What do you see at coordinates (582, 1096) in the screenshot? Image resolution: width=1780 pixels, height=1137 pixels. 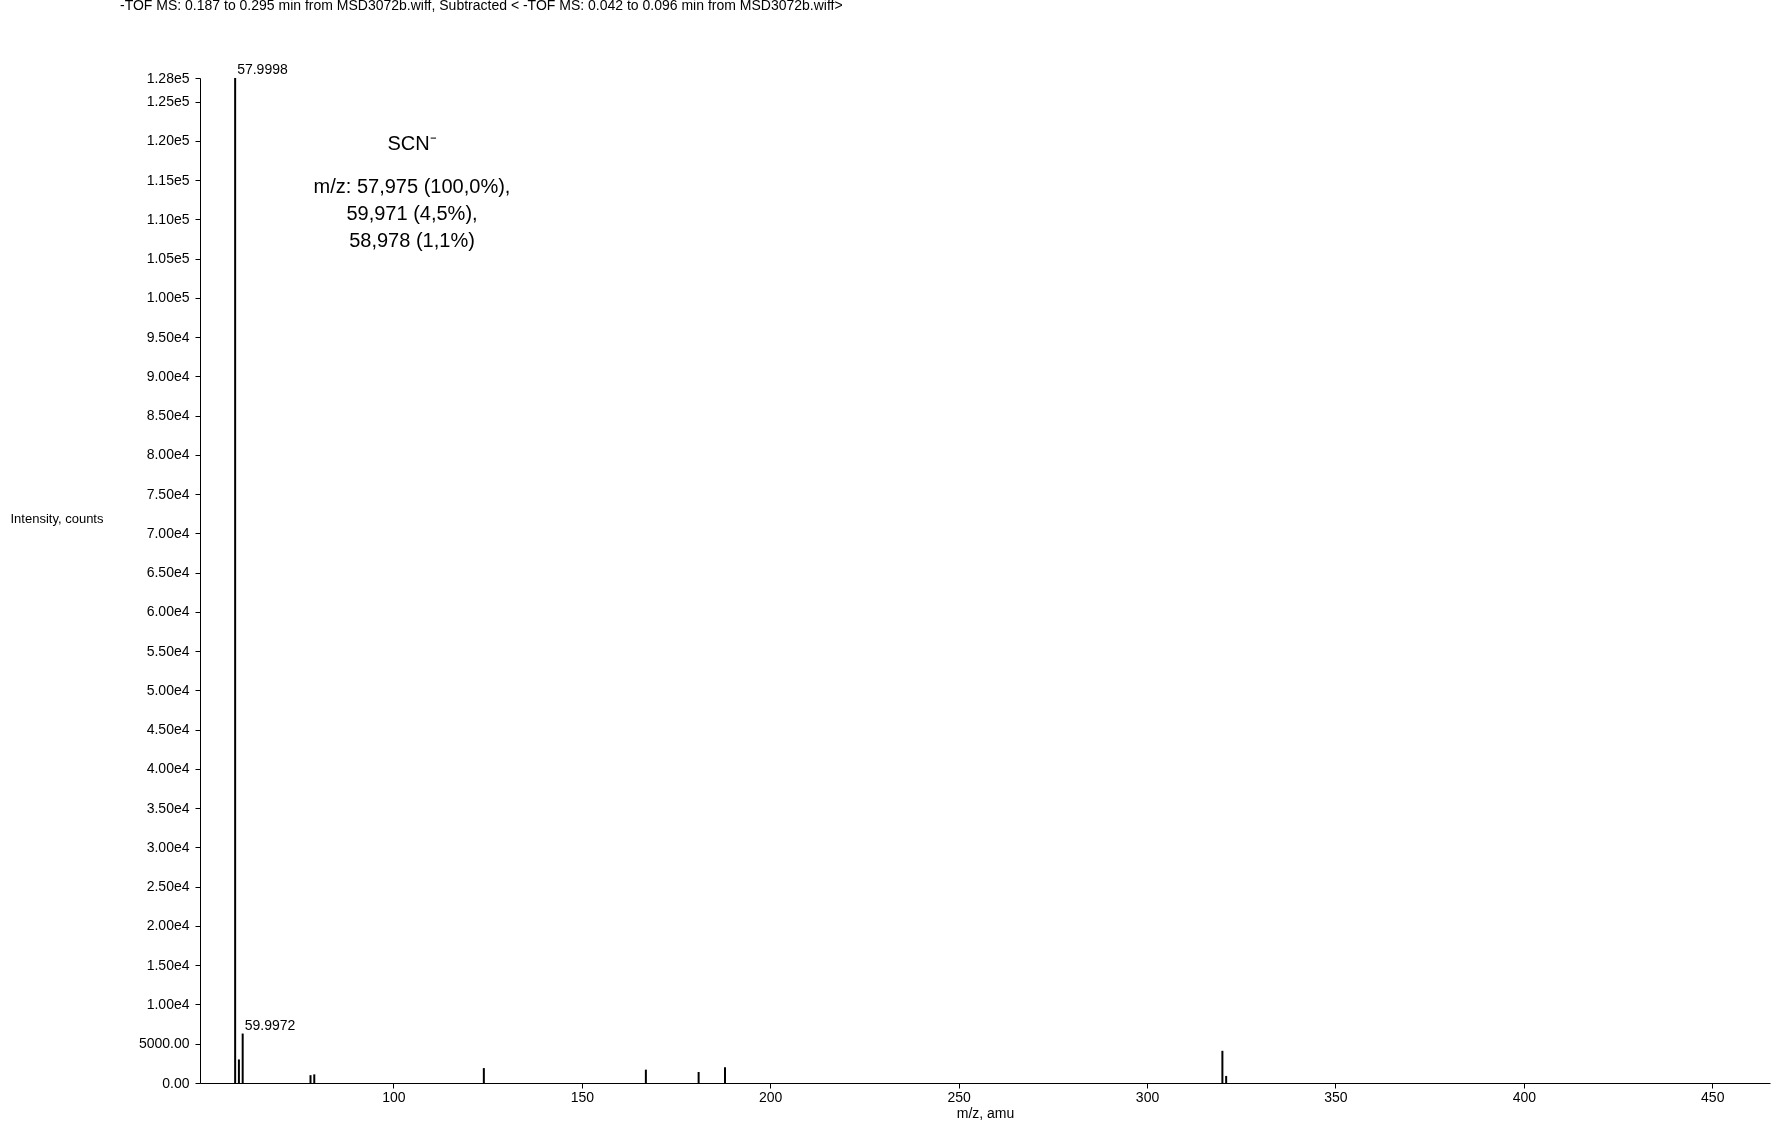 I see `x-tick-label: 150` at bounding box center [582, 1096].